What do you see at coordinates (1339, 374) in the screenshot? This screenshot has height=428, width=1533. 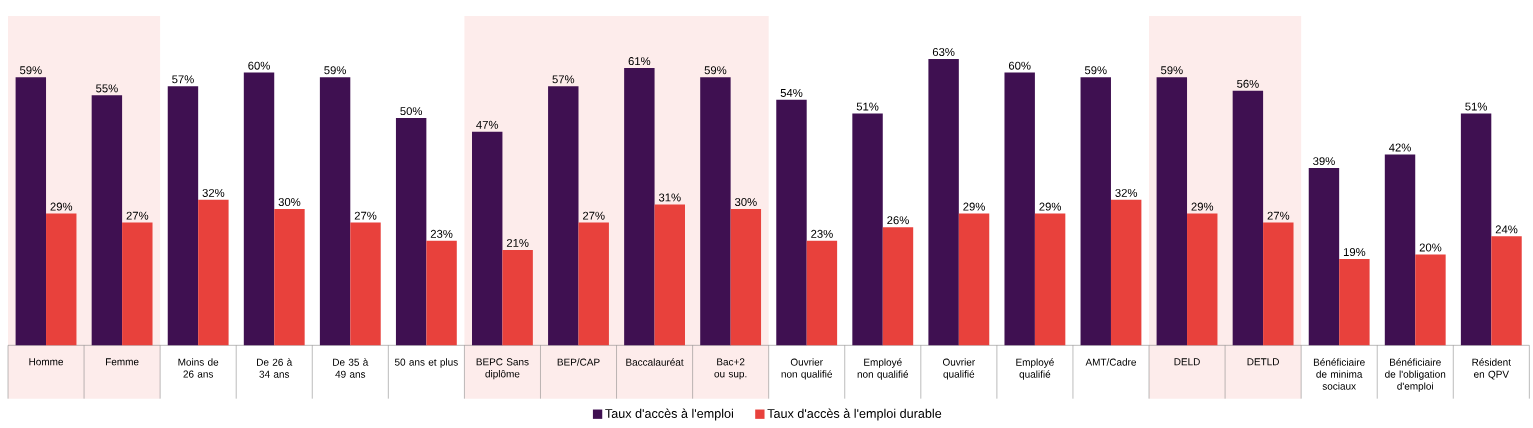 I see `x-tick-label: Bénéficiaire de minima sociaux` at bounding box center [1339, 374].